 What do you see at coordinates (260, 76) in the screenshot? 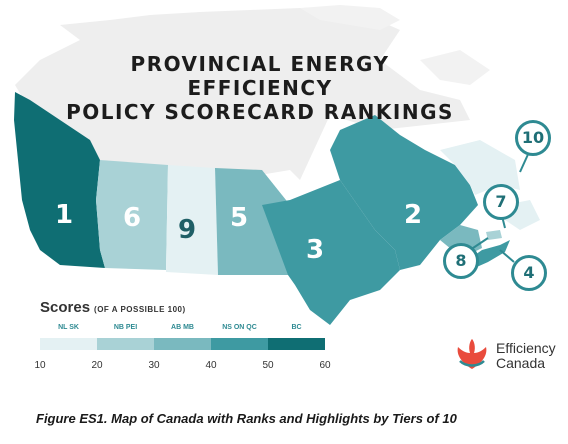
I see `title-line-1: PROVINCIAL ENERGY EFFICIENCY` at bounding box center [260, 76].